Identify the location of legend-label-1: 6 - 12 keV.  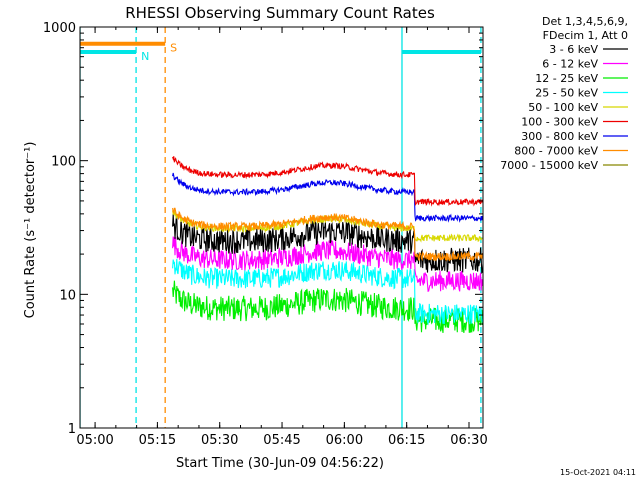
(570, 64).